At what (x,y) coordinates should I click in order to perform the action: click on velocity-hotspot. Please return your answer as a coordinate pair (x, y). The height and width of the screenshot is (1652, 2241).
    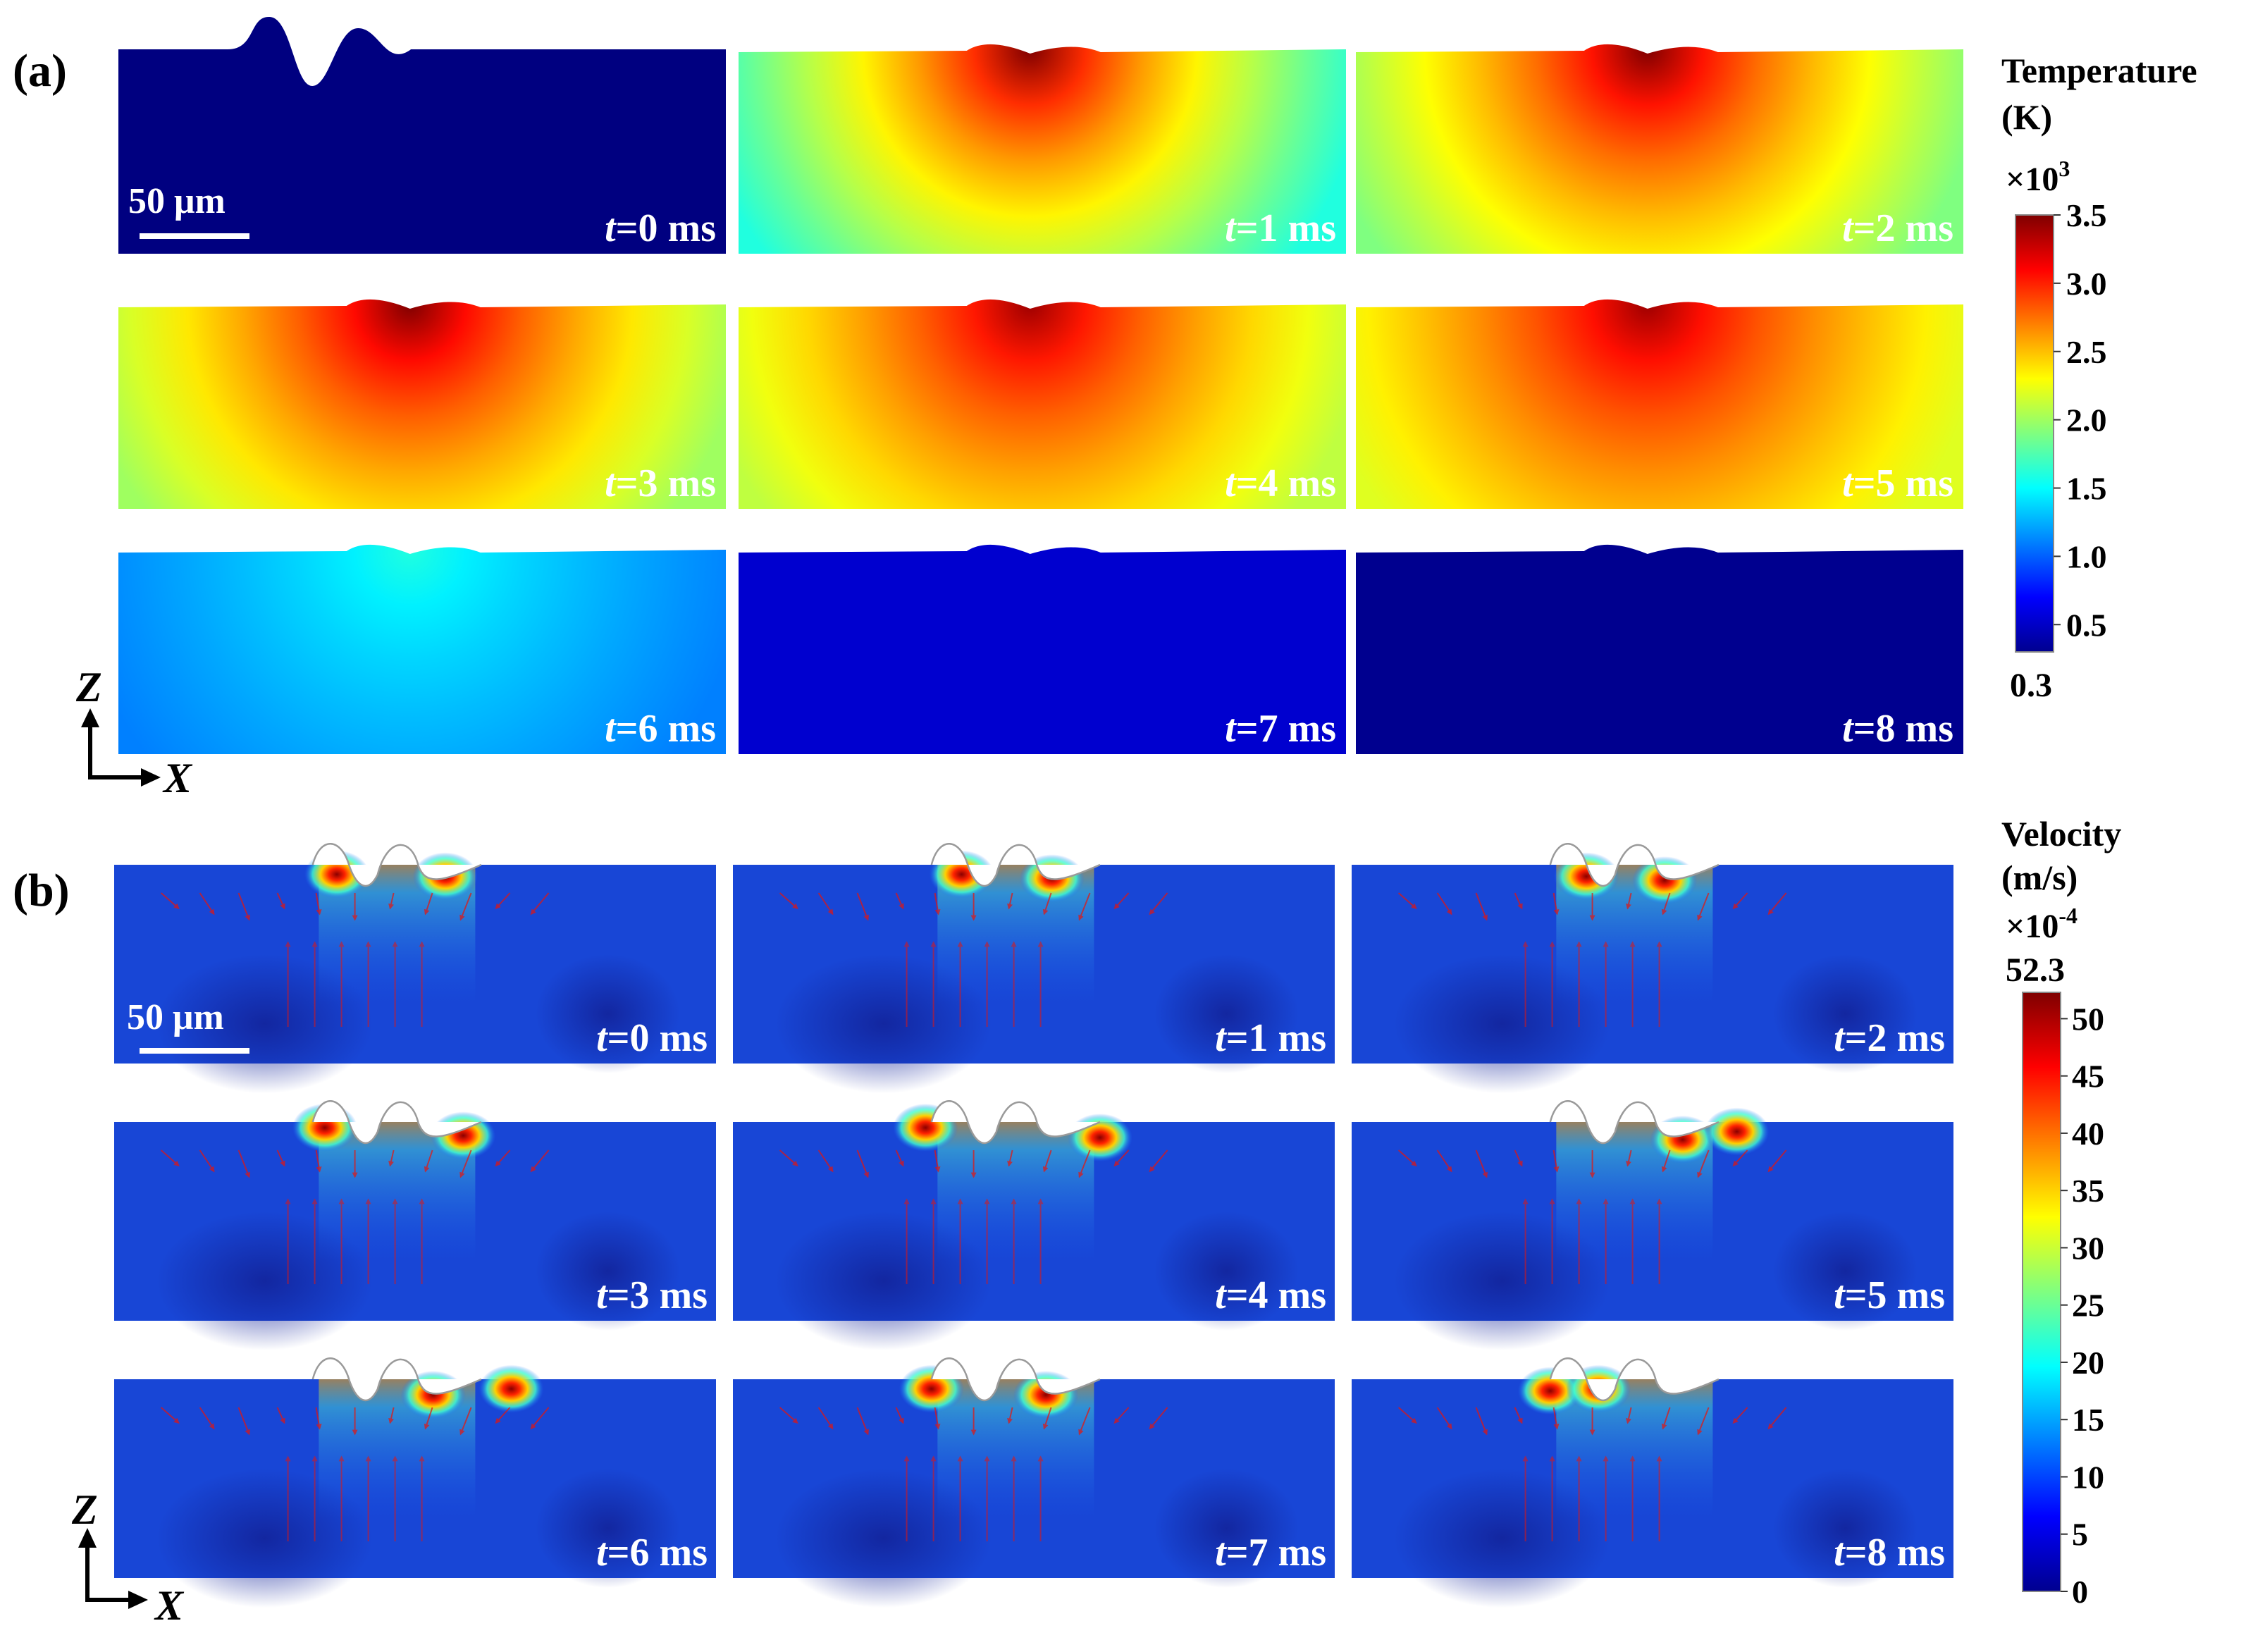
    Looking at the image, I should click on (1737, 1131).